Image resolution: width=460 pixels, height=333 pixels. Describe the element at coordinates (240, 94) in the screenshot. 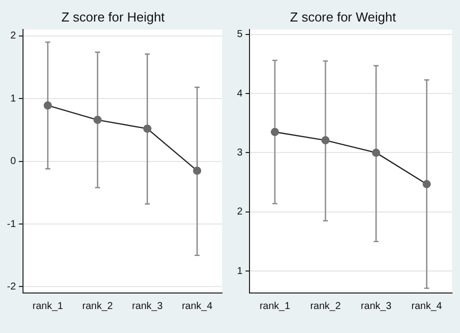

I see `y-tick-label: 4` at that location.